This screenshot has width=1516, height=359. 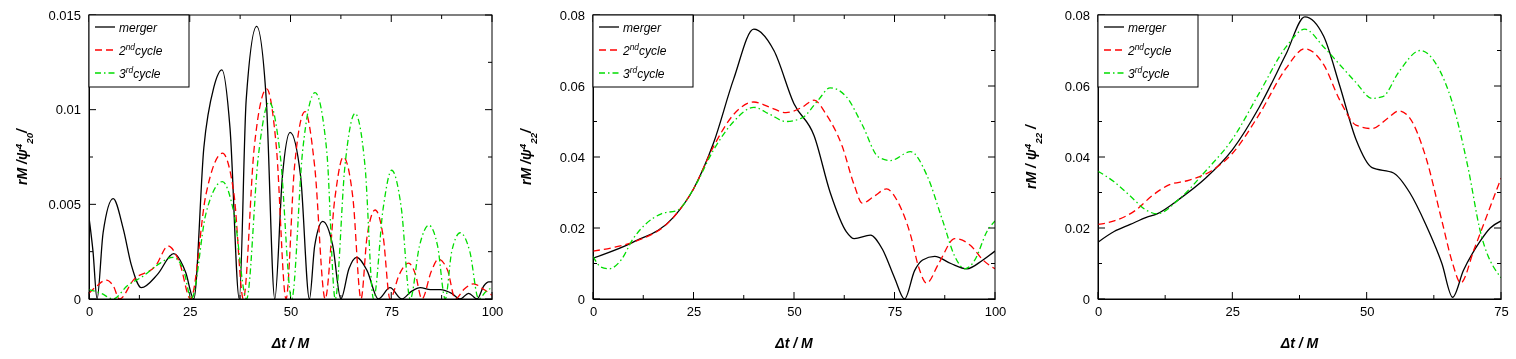 What do you see at coordinates (64, 15) in the screenshot?
I see `y-tick-label: 0.015` at bounding box center [64, 15].